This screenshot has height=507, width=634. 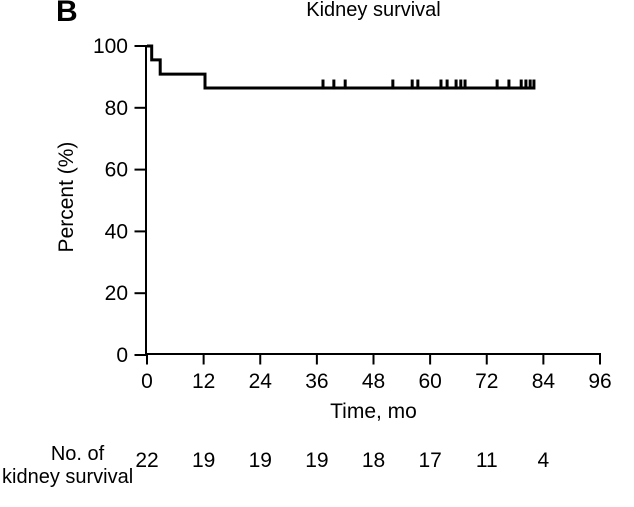 I want to click on at-risk-row-label-line1: No. of, so click(x=77, y=454).